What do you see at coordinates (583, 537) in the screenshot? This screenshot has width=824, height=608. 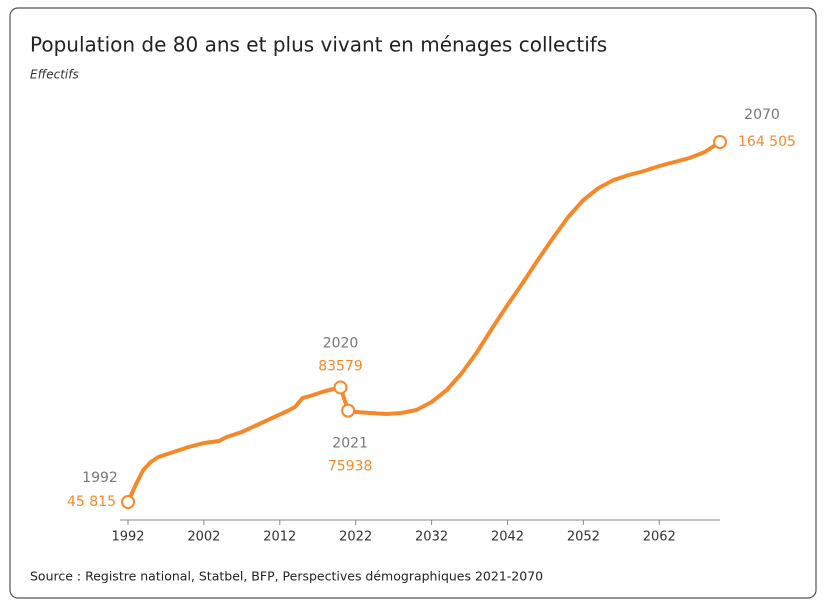 I see `x-tick-label: 2052` at bounding box center [583, 537].